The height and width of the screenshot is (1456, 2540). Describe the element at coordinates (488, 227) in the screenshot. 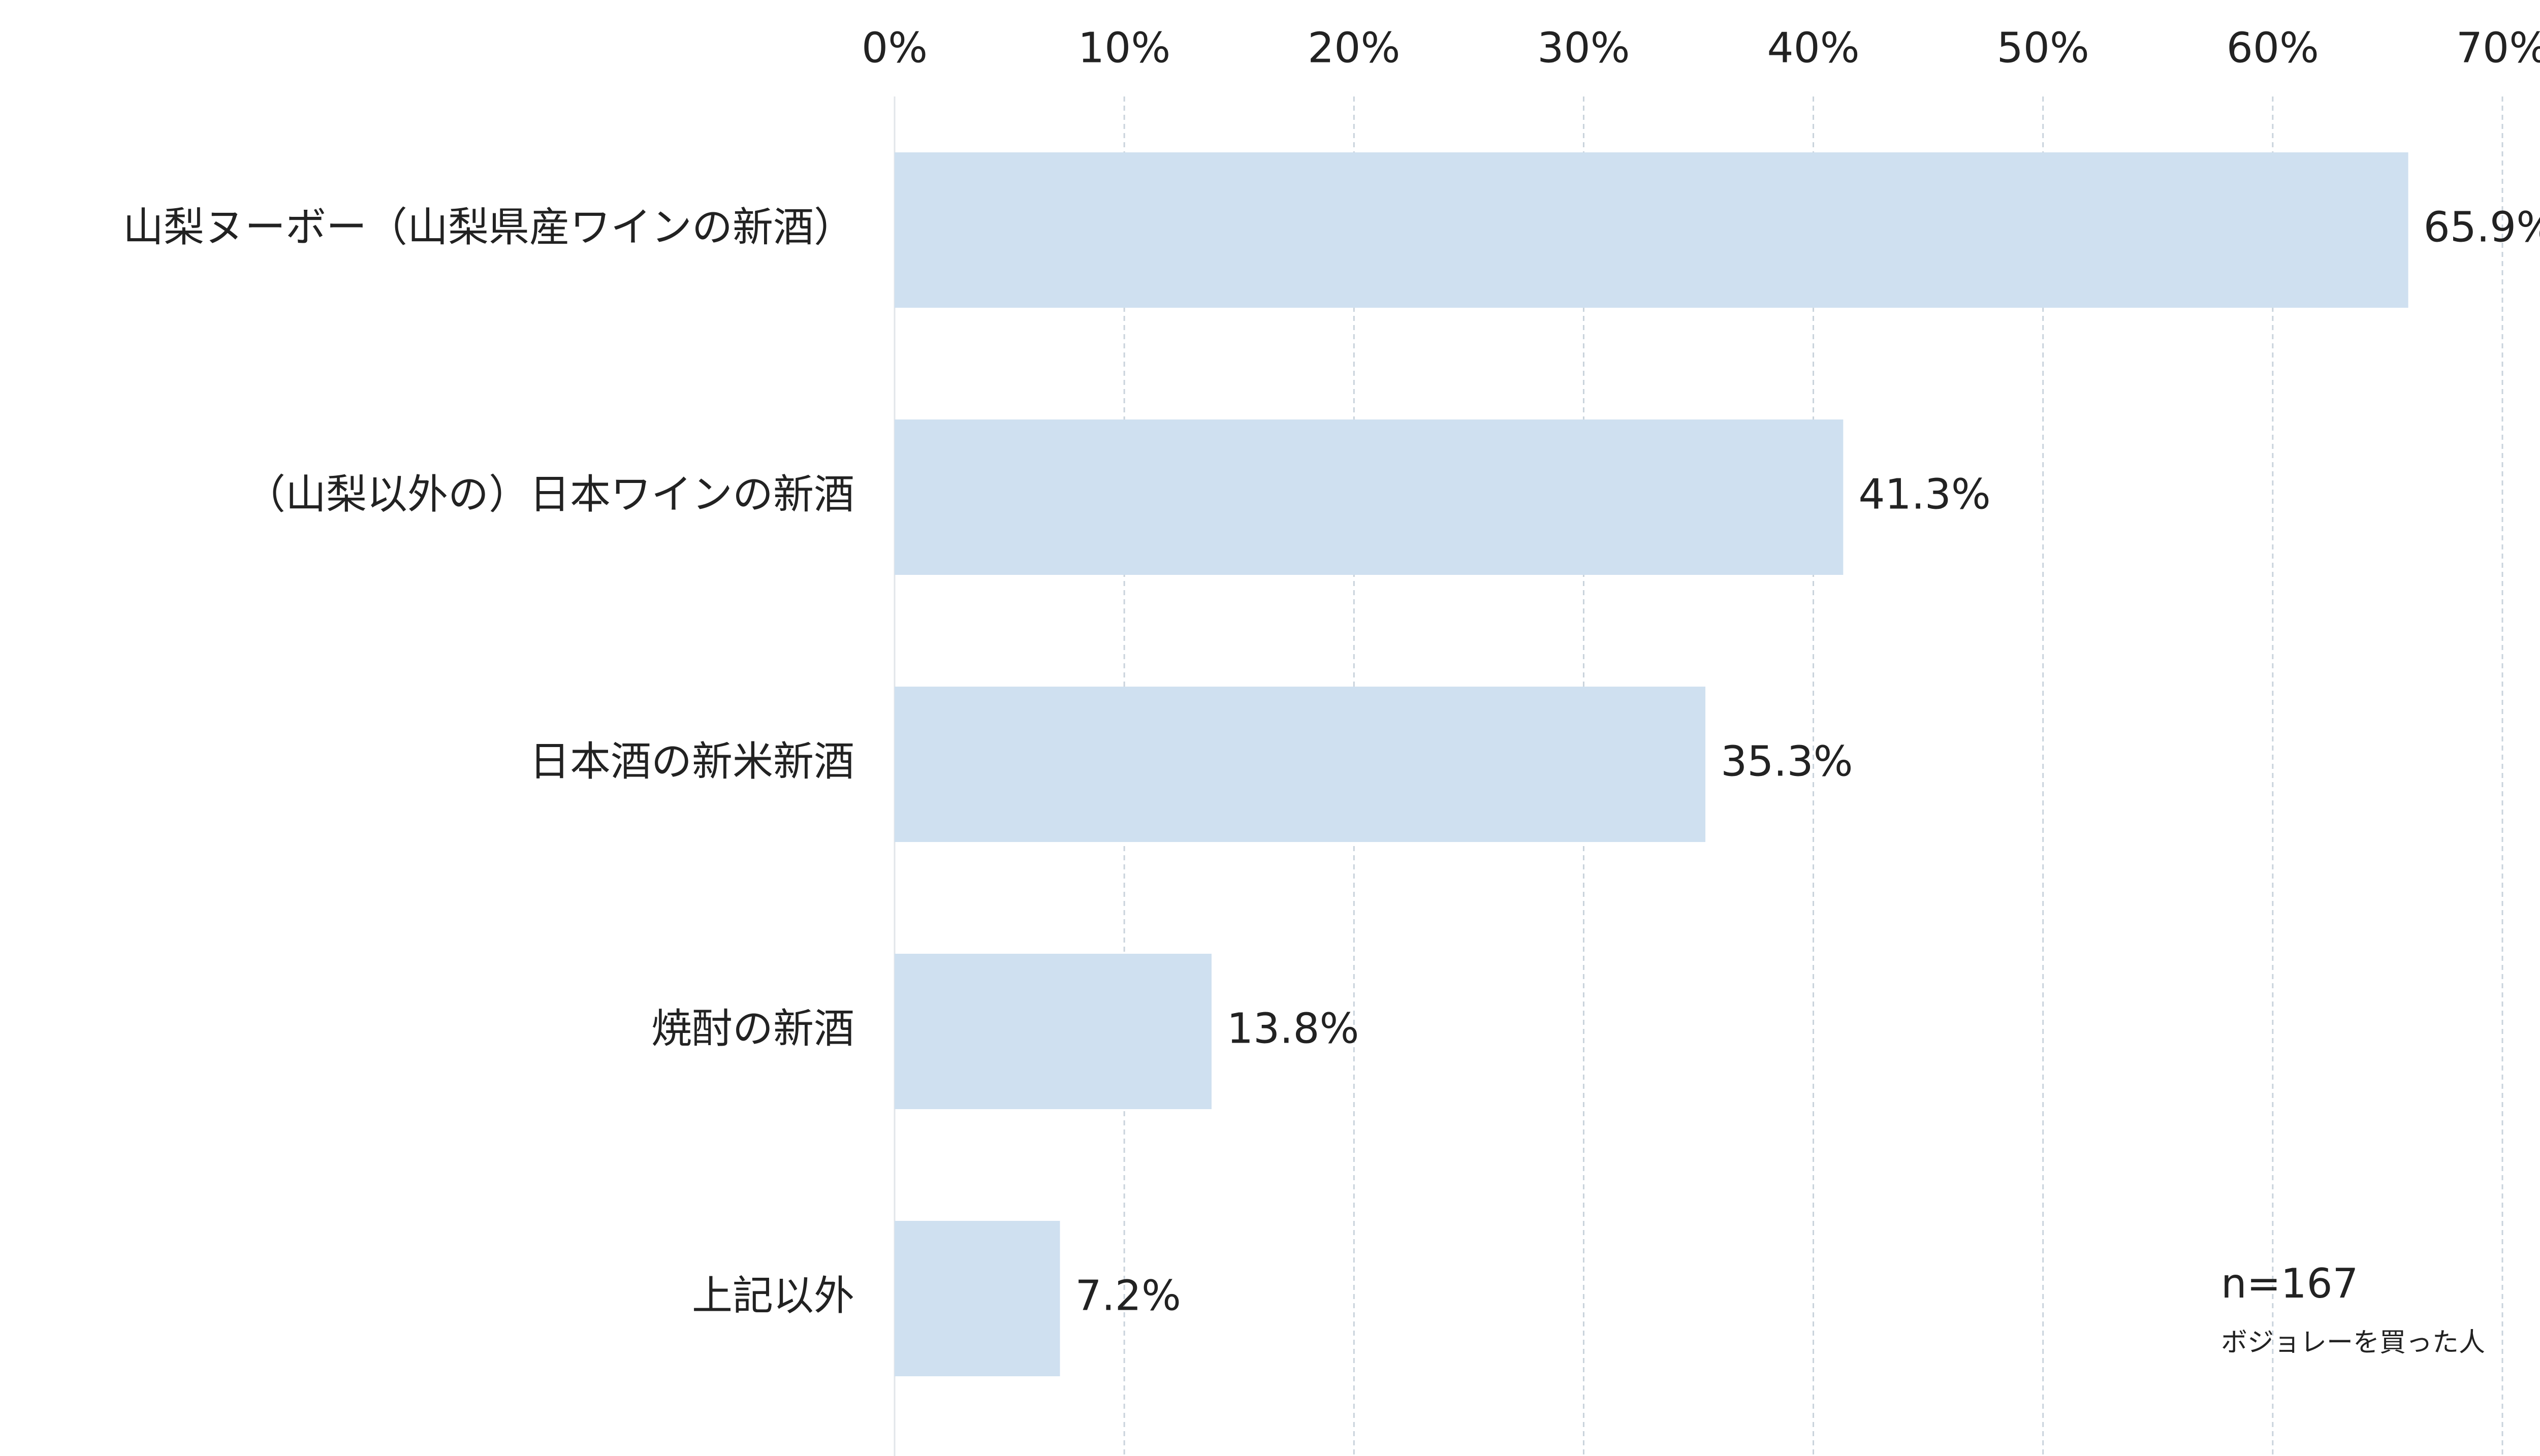

I see `category-label: 山梨ヌーボー（山梨県産ワインの新酒）` at that location.